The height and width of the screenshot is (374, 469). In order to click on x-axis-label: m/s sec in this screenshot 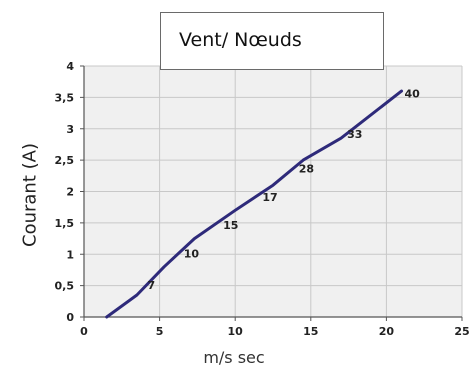, I will do `click(234, 357)`.